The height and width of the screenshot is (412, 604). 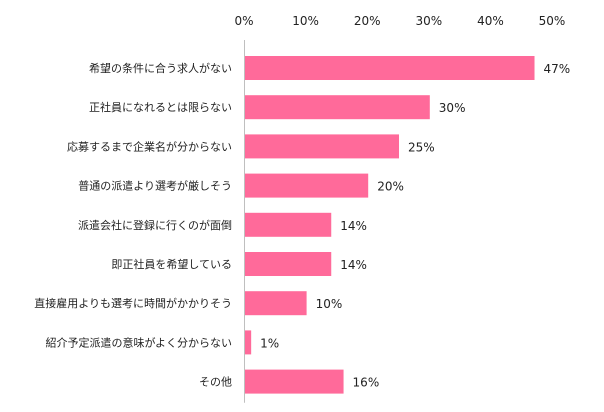 What do you see at coordinates (421, 147) in the screenshot?
I see `value-label: 25%` at bounding box center [421, 147].